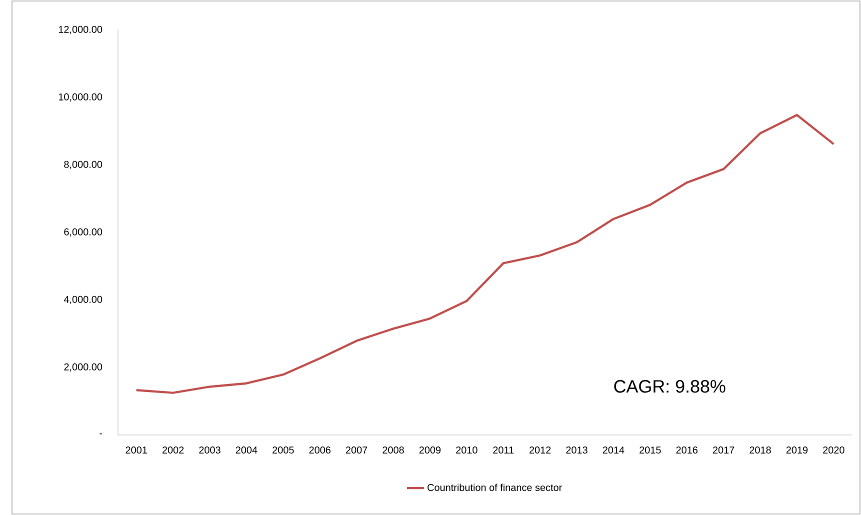  Describe the element at coordinates (577, 450) in the screenshot. I see `x-tick-label: 2013` at that location.